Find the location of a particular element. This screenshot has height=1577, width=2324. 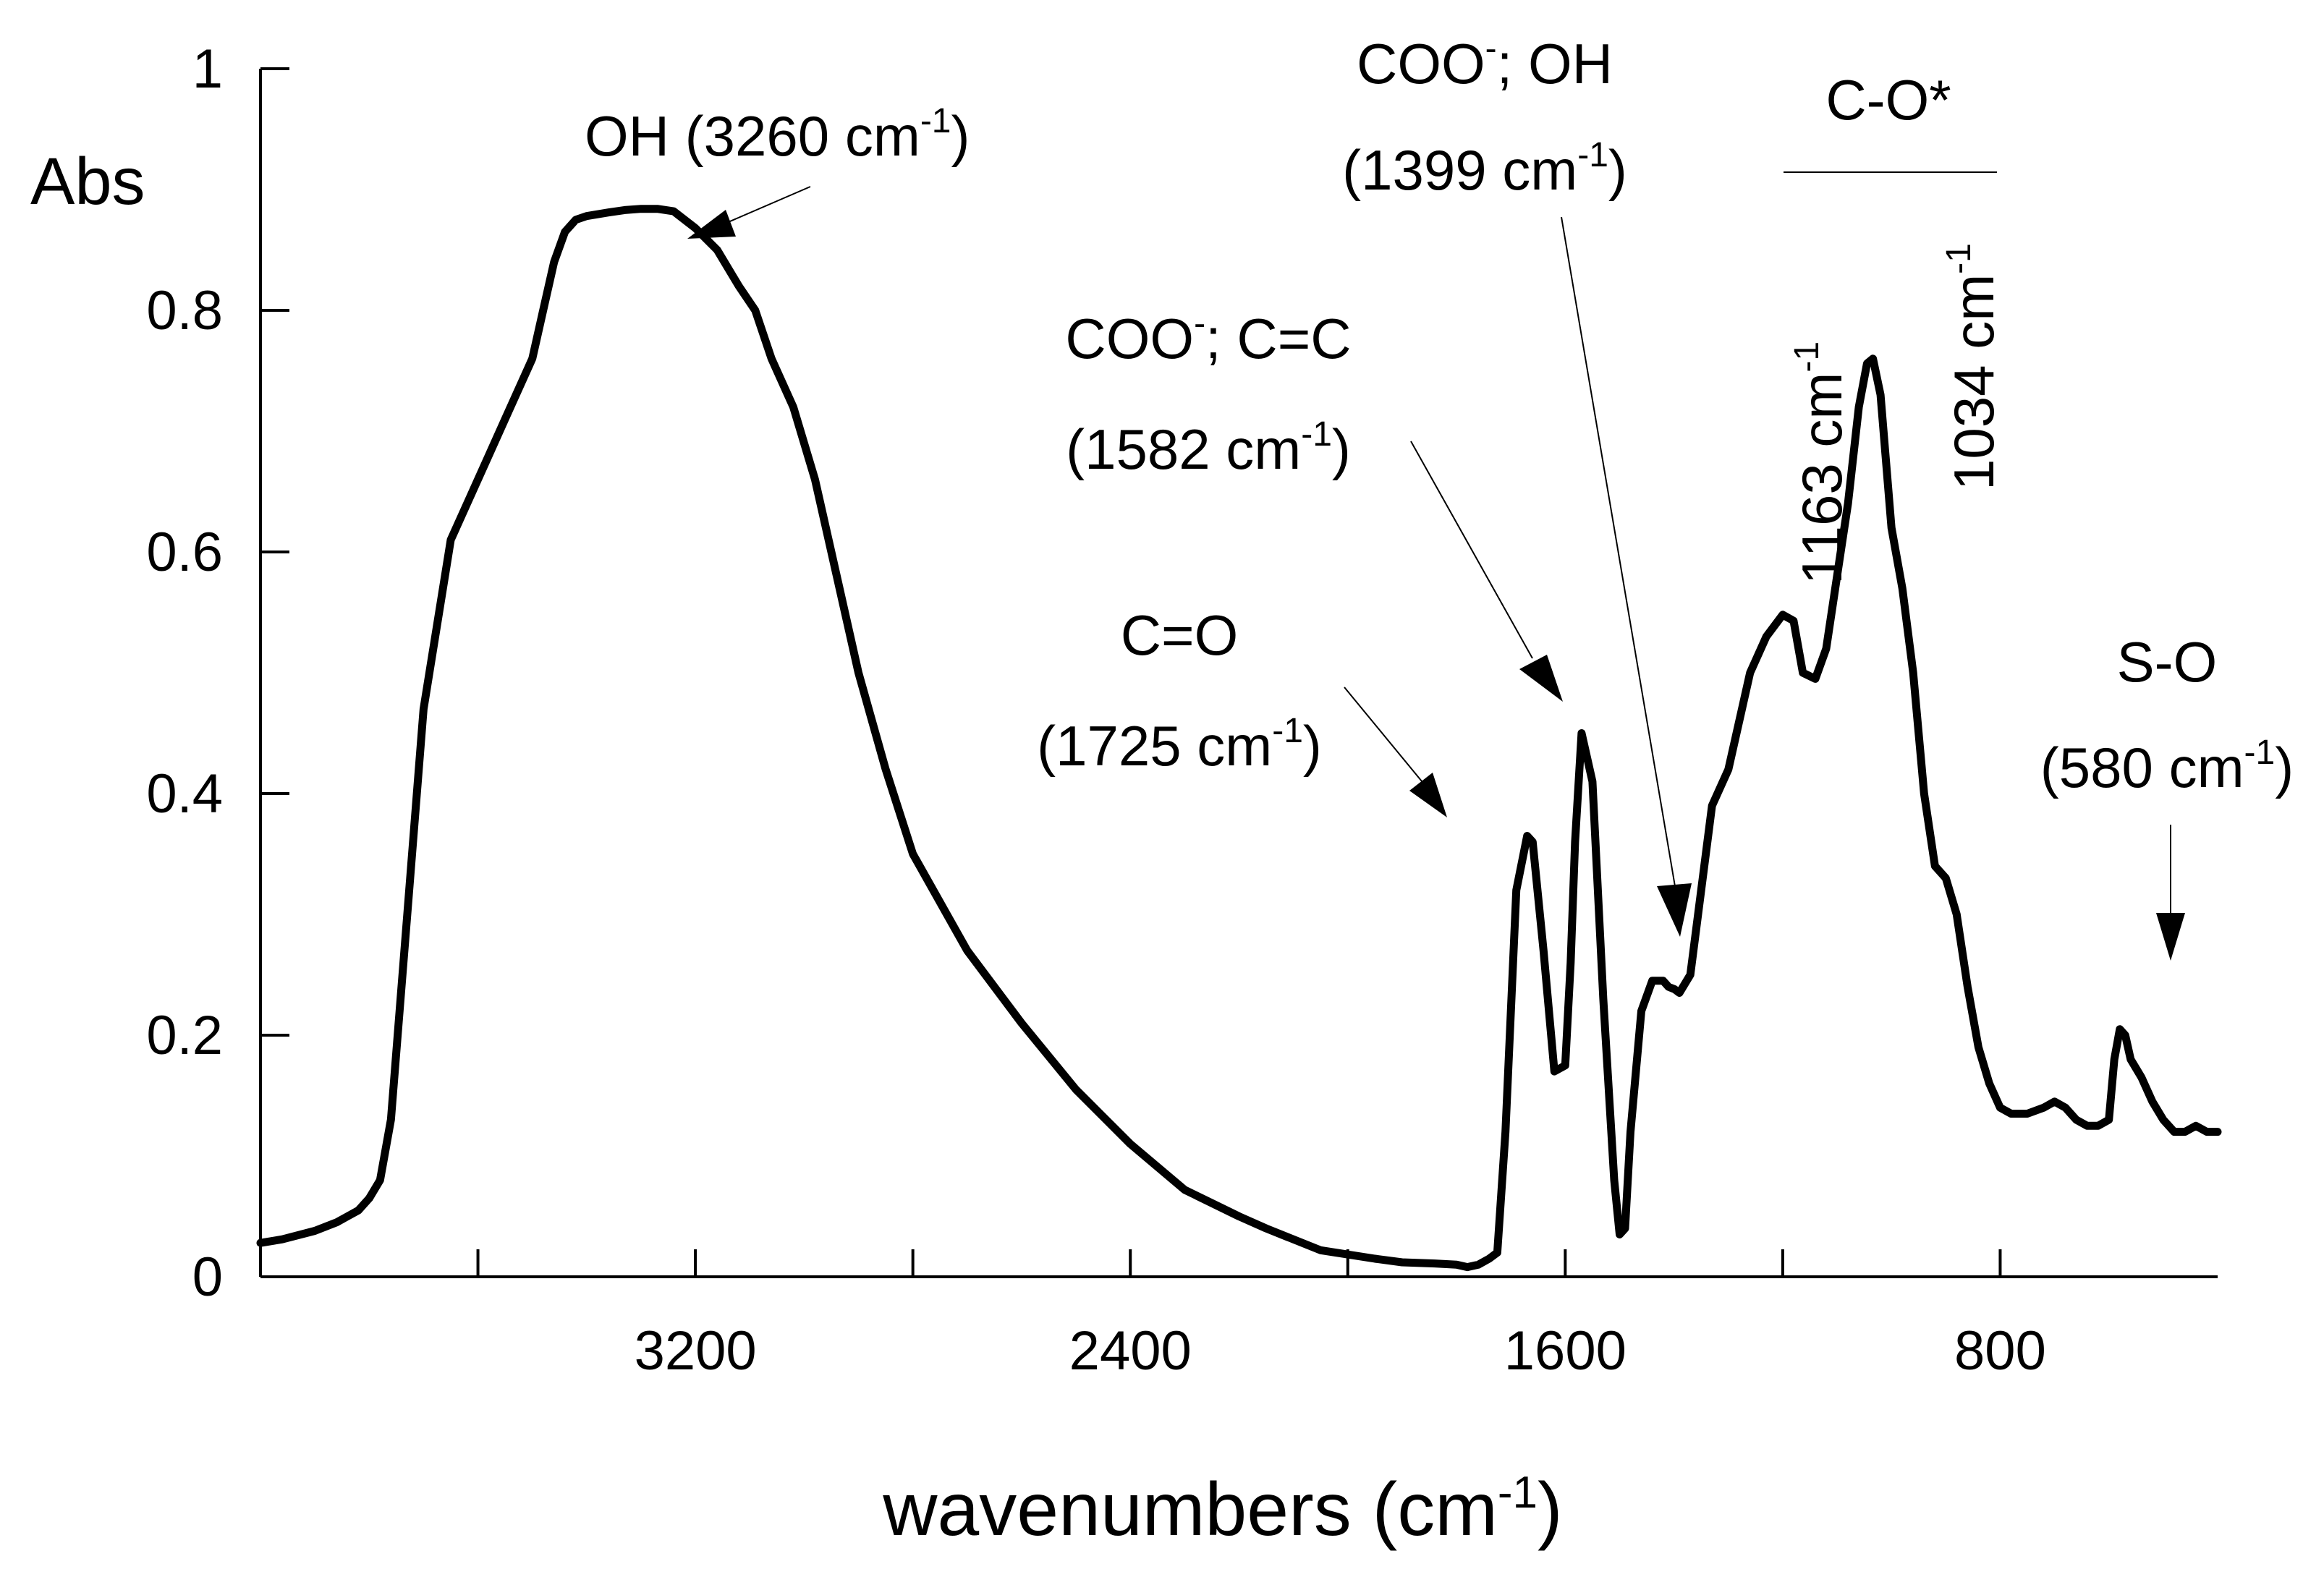

annotation-co-1034-label: 1034 cm-1 is located at coordinates (1973, 366).